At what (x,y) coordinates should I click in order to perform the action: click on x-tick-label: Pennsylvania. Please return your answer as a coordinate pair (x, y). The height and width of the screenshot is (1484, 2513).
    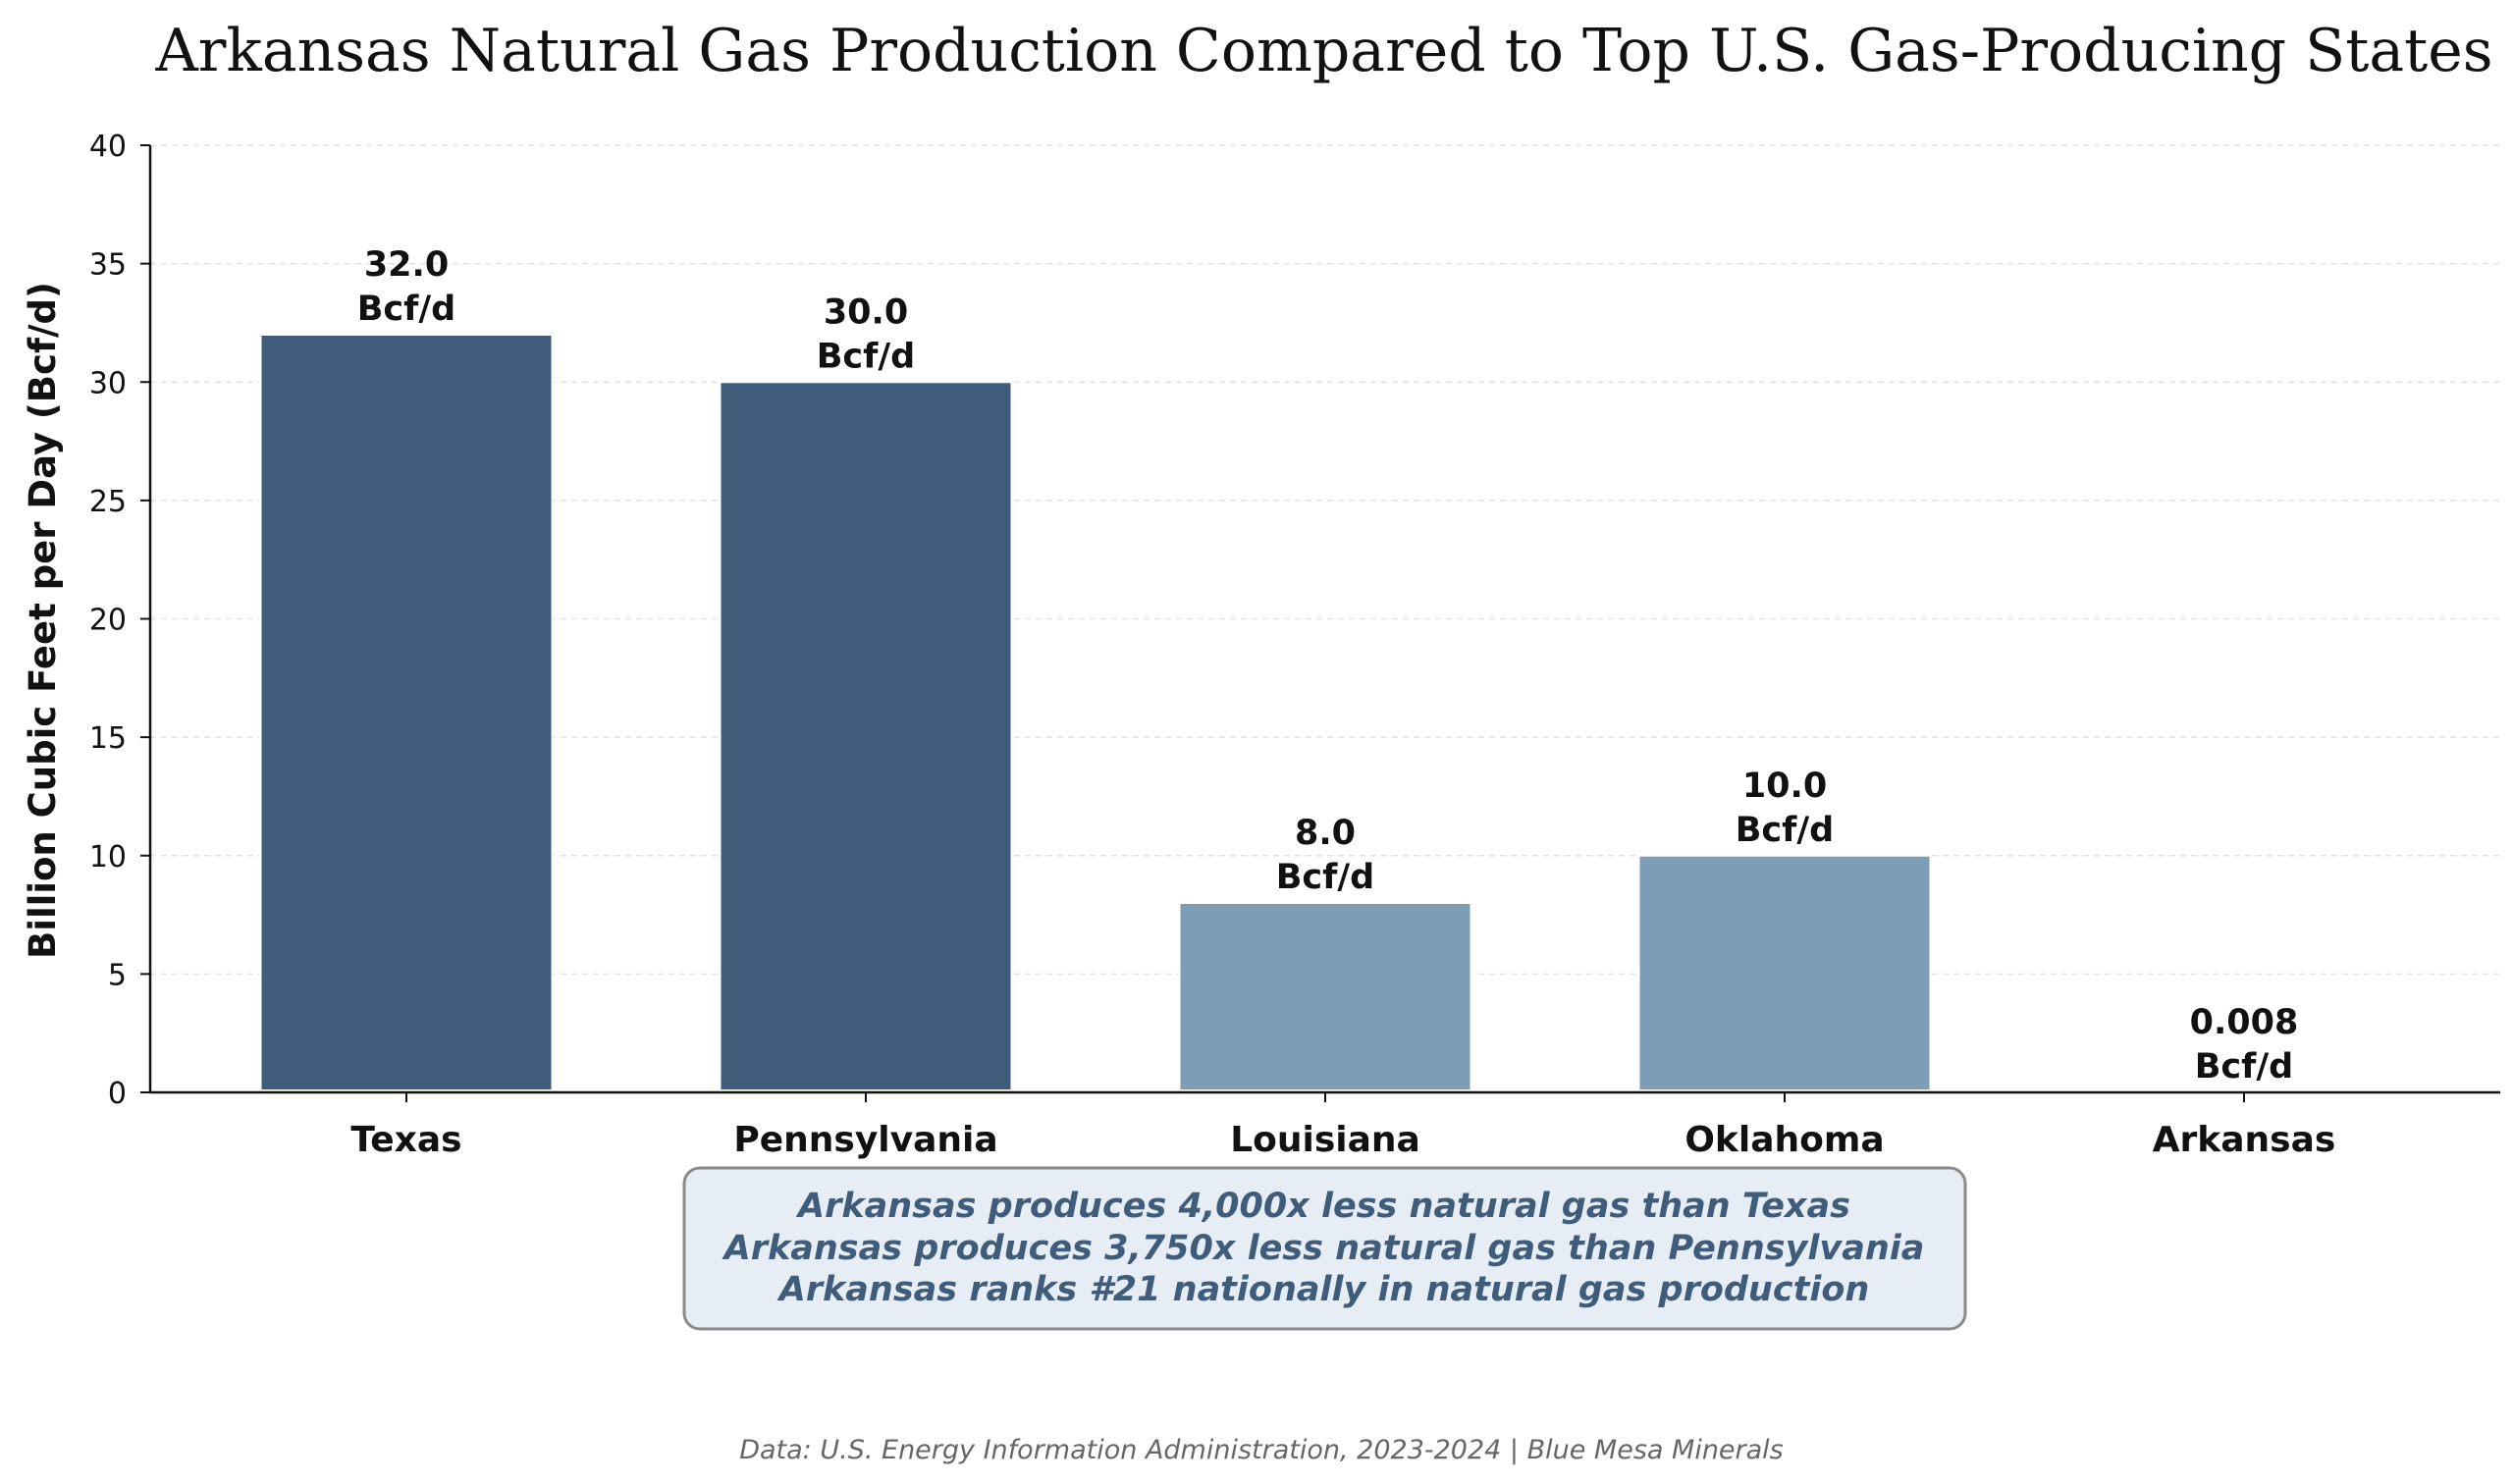
    Looking at the image, I should click on (865, 1140).